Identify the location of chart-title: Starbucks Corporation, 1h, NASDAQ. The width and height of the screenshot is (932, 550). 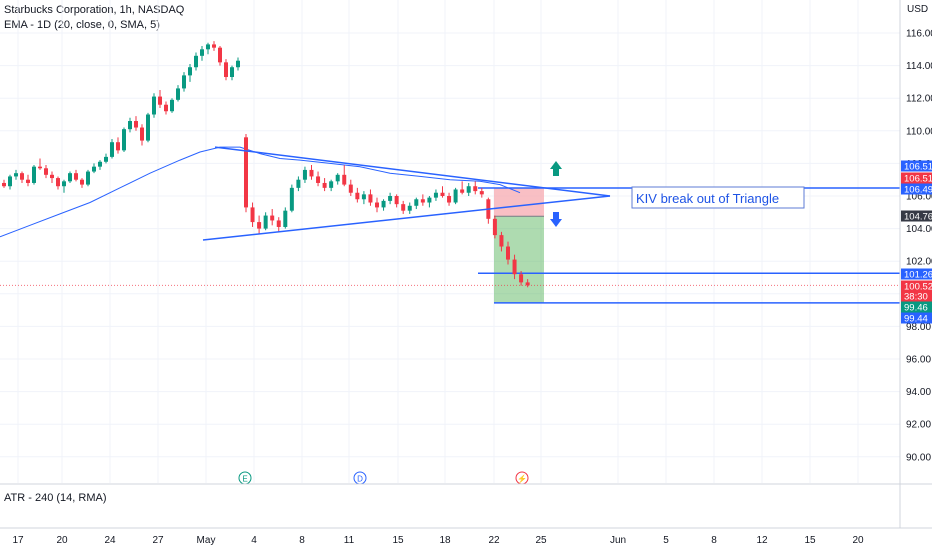
(94, 10).